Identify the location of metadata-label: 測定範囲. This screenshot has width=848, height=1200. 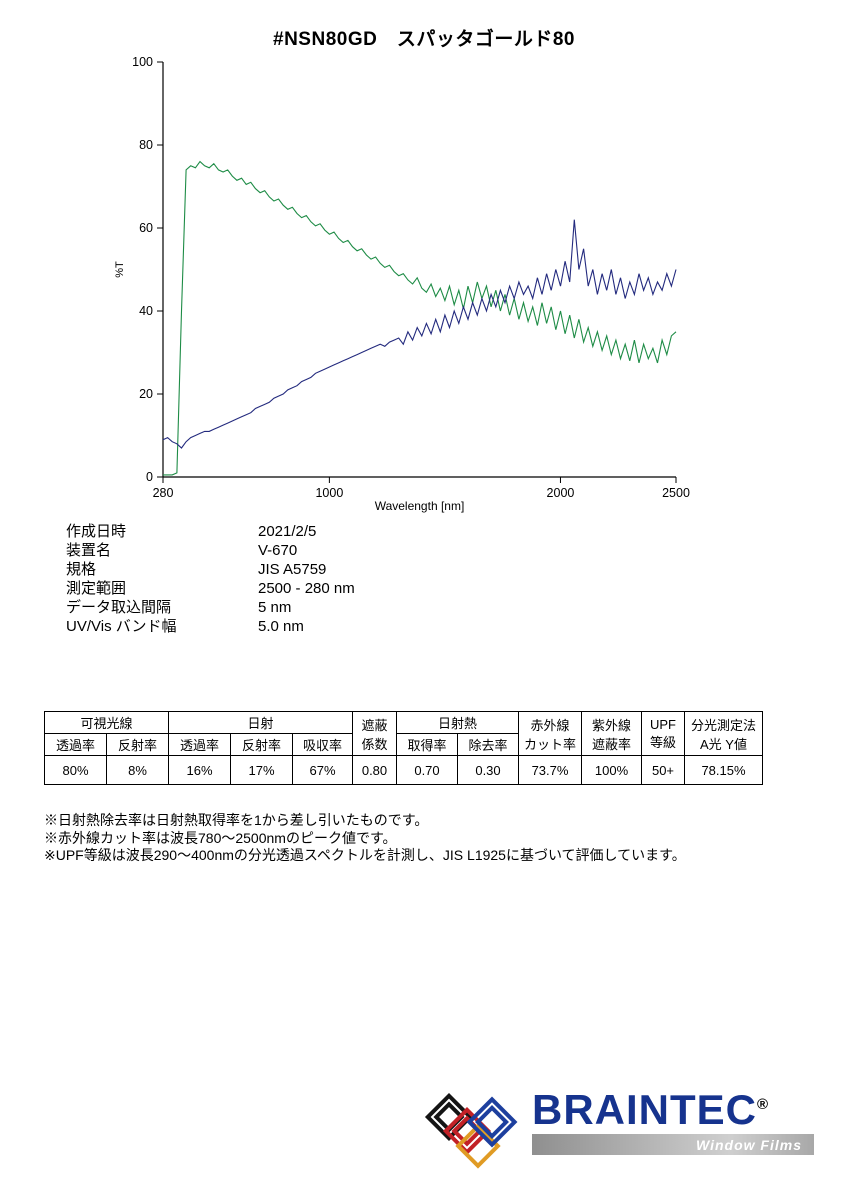
(96, 588).